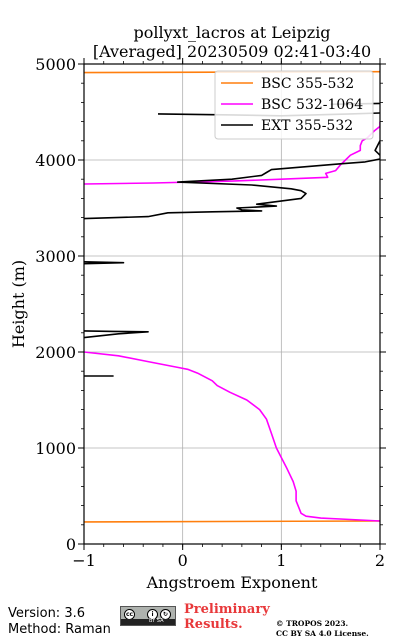 The width and height of the screenshot is (400, 640). Describe the element at coordinates (312, 105) in the screenshot. I see `legend-label: BSC 532-1064` at that location.